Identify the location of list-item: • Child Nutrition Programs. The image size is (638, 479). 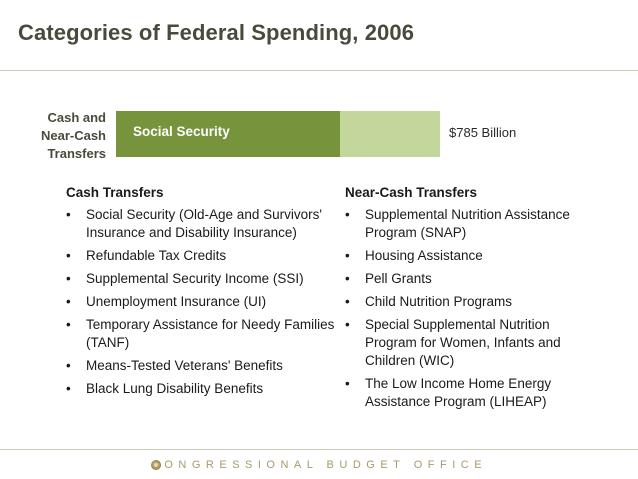
(475, 302).